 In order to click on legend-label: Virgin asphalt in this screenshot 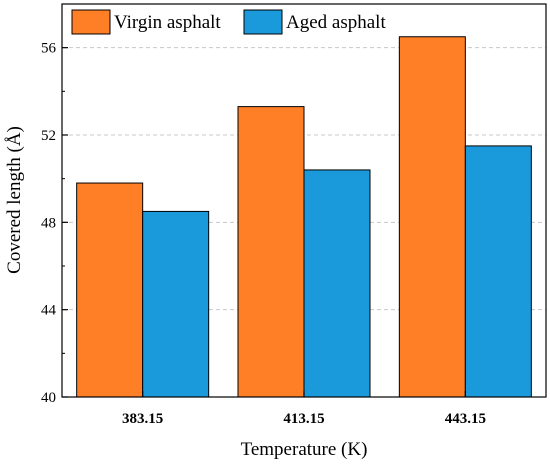, I will do `click(167, 22)`.